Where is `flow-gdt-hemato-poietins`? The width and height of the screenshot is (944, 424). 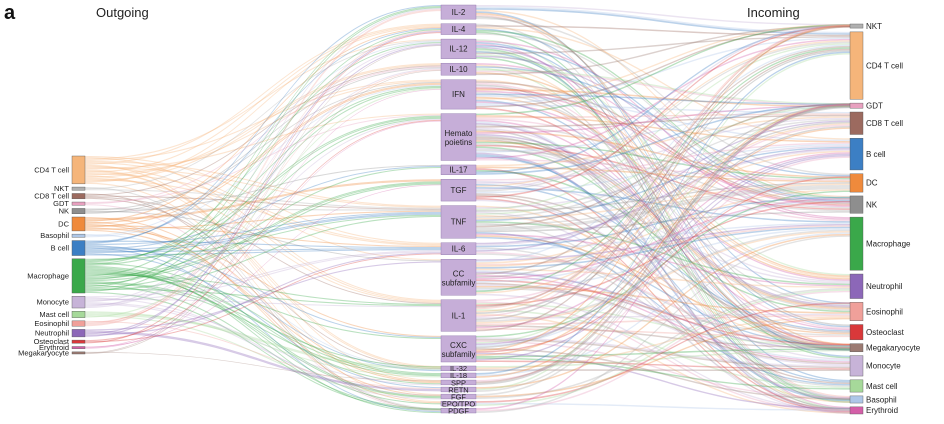
flow-gdt-hemato-poietins is located at coordinates (263, 159).